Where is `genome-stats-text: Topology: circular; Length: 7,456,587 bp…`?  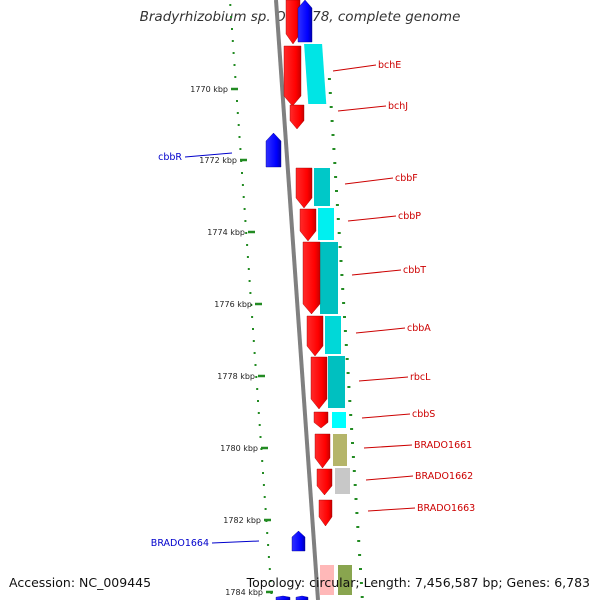 genome-stats-text: Topology: circular; Length: 7,456,587 bp… is located at coordinates (418, 582).